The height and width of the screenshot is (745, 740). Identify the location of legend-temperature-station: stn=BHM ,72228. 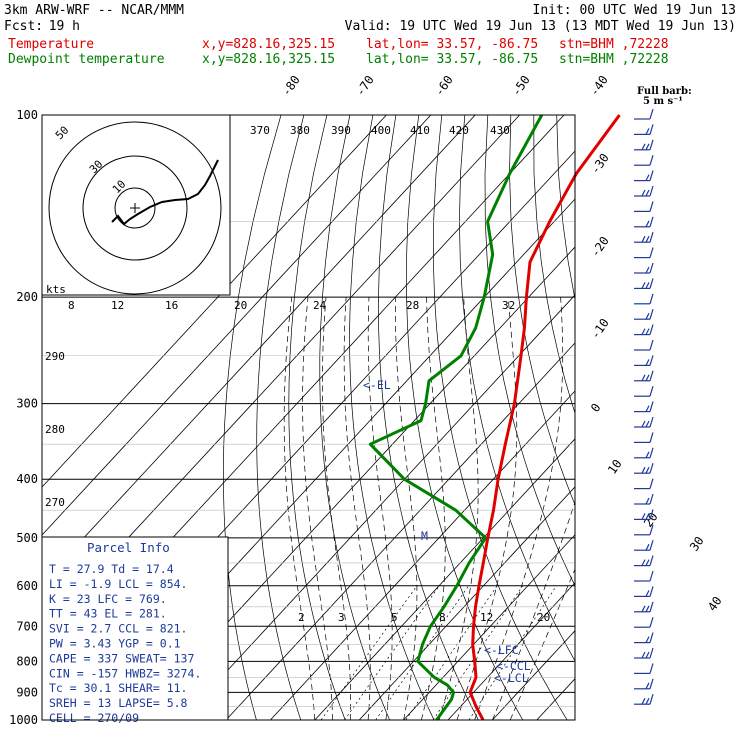
(614, 44).